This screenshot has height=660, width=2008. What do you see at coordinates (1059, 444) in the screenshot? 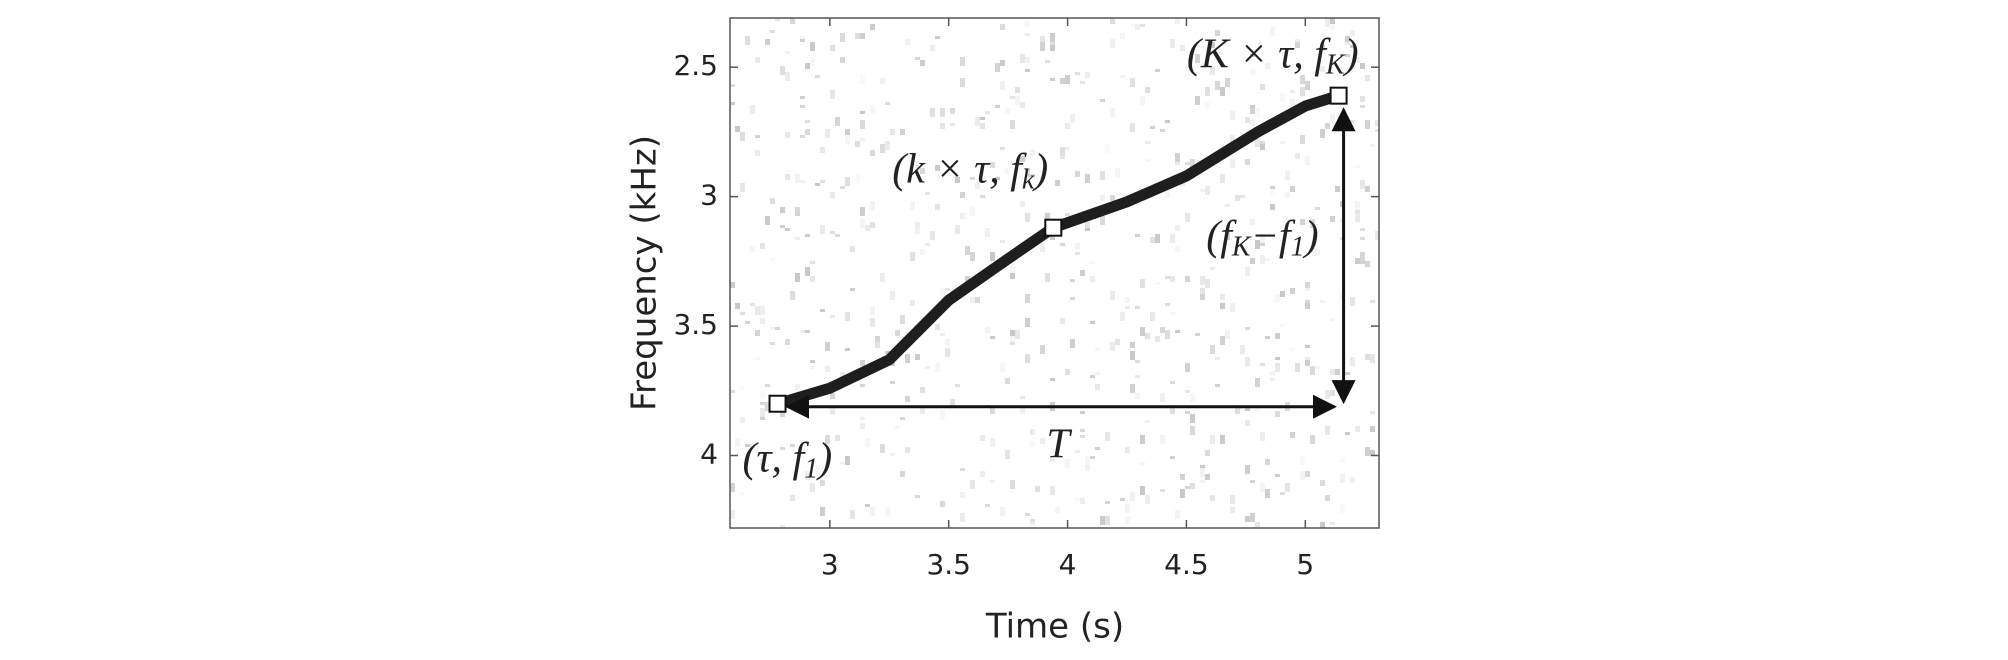
I see `annotation-text: T` at bounding box center [1059, 444].